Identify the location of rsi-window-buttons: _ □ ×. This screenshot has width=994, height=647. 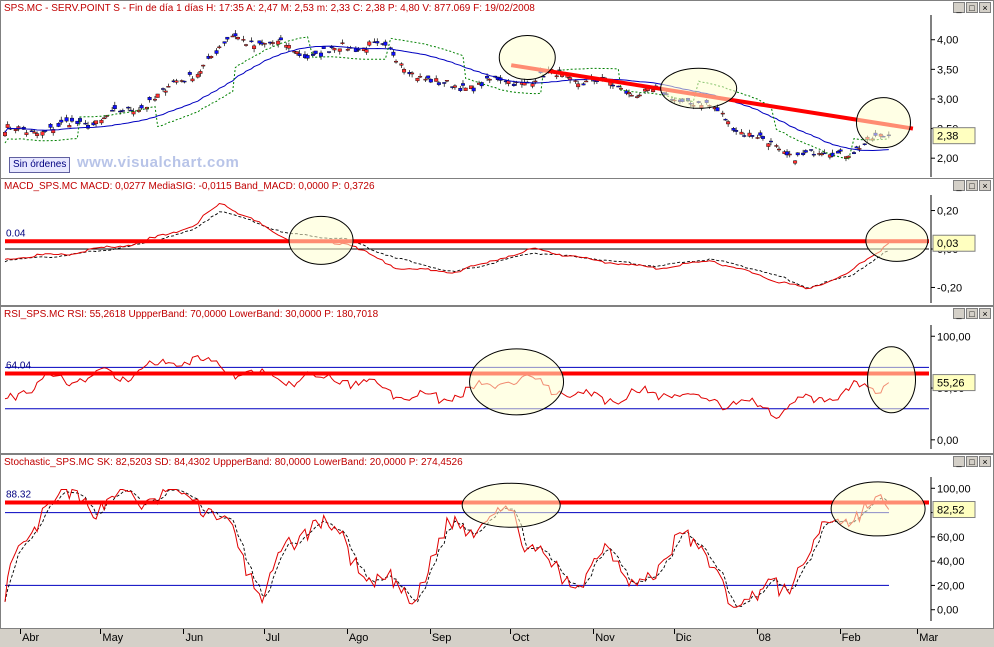
(972, 313).